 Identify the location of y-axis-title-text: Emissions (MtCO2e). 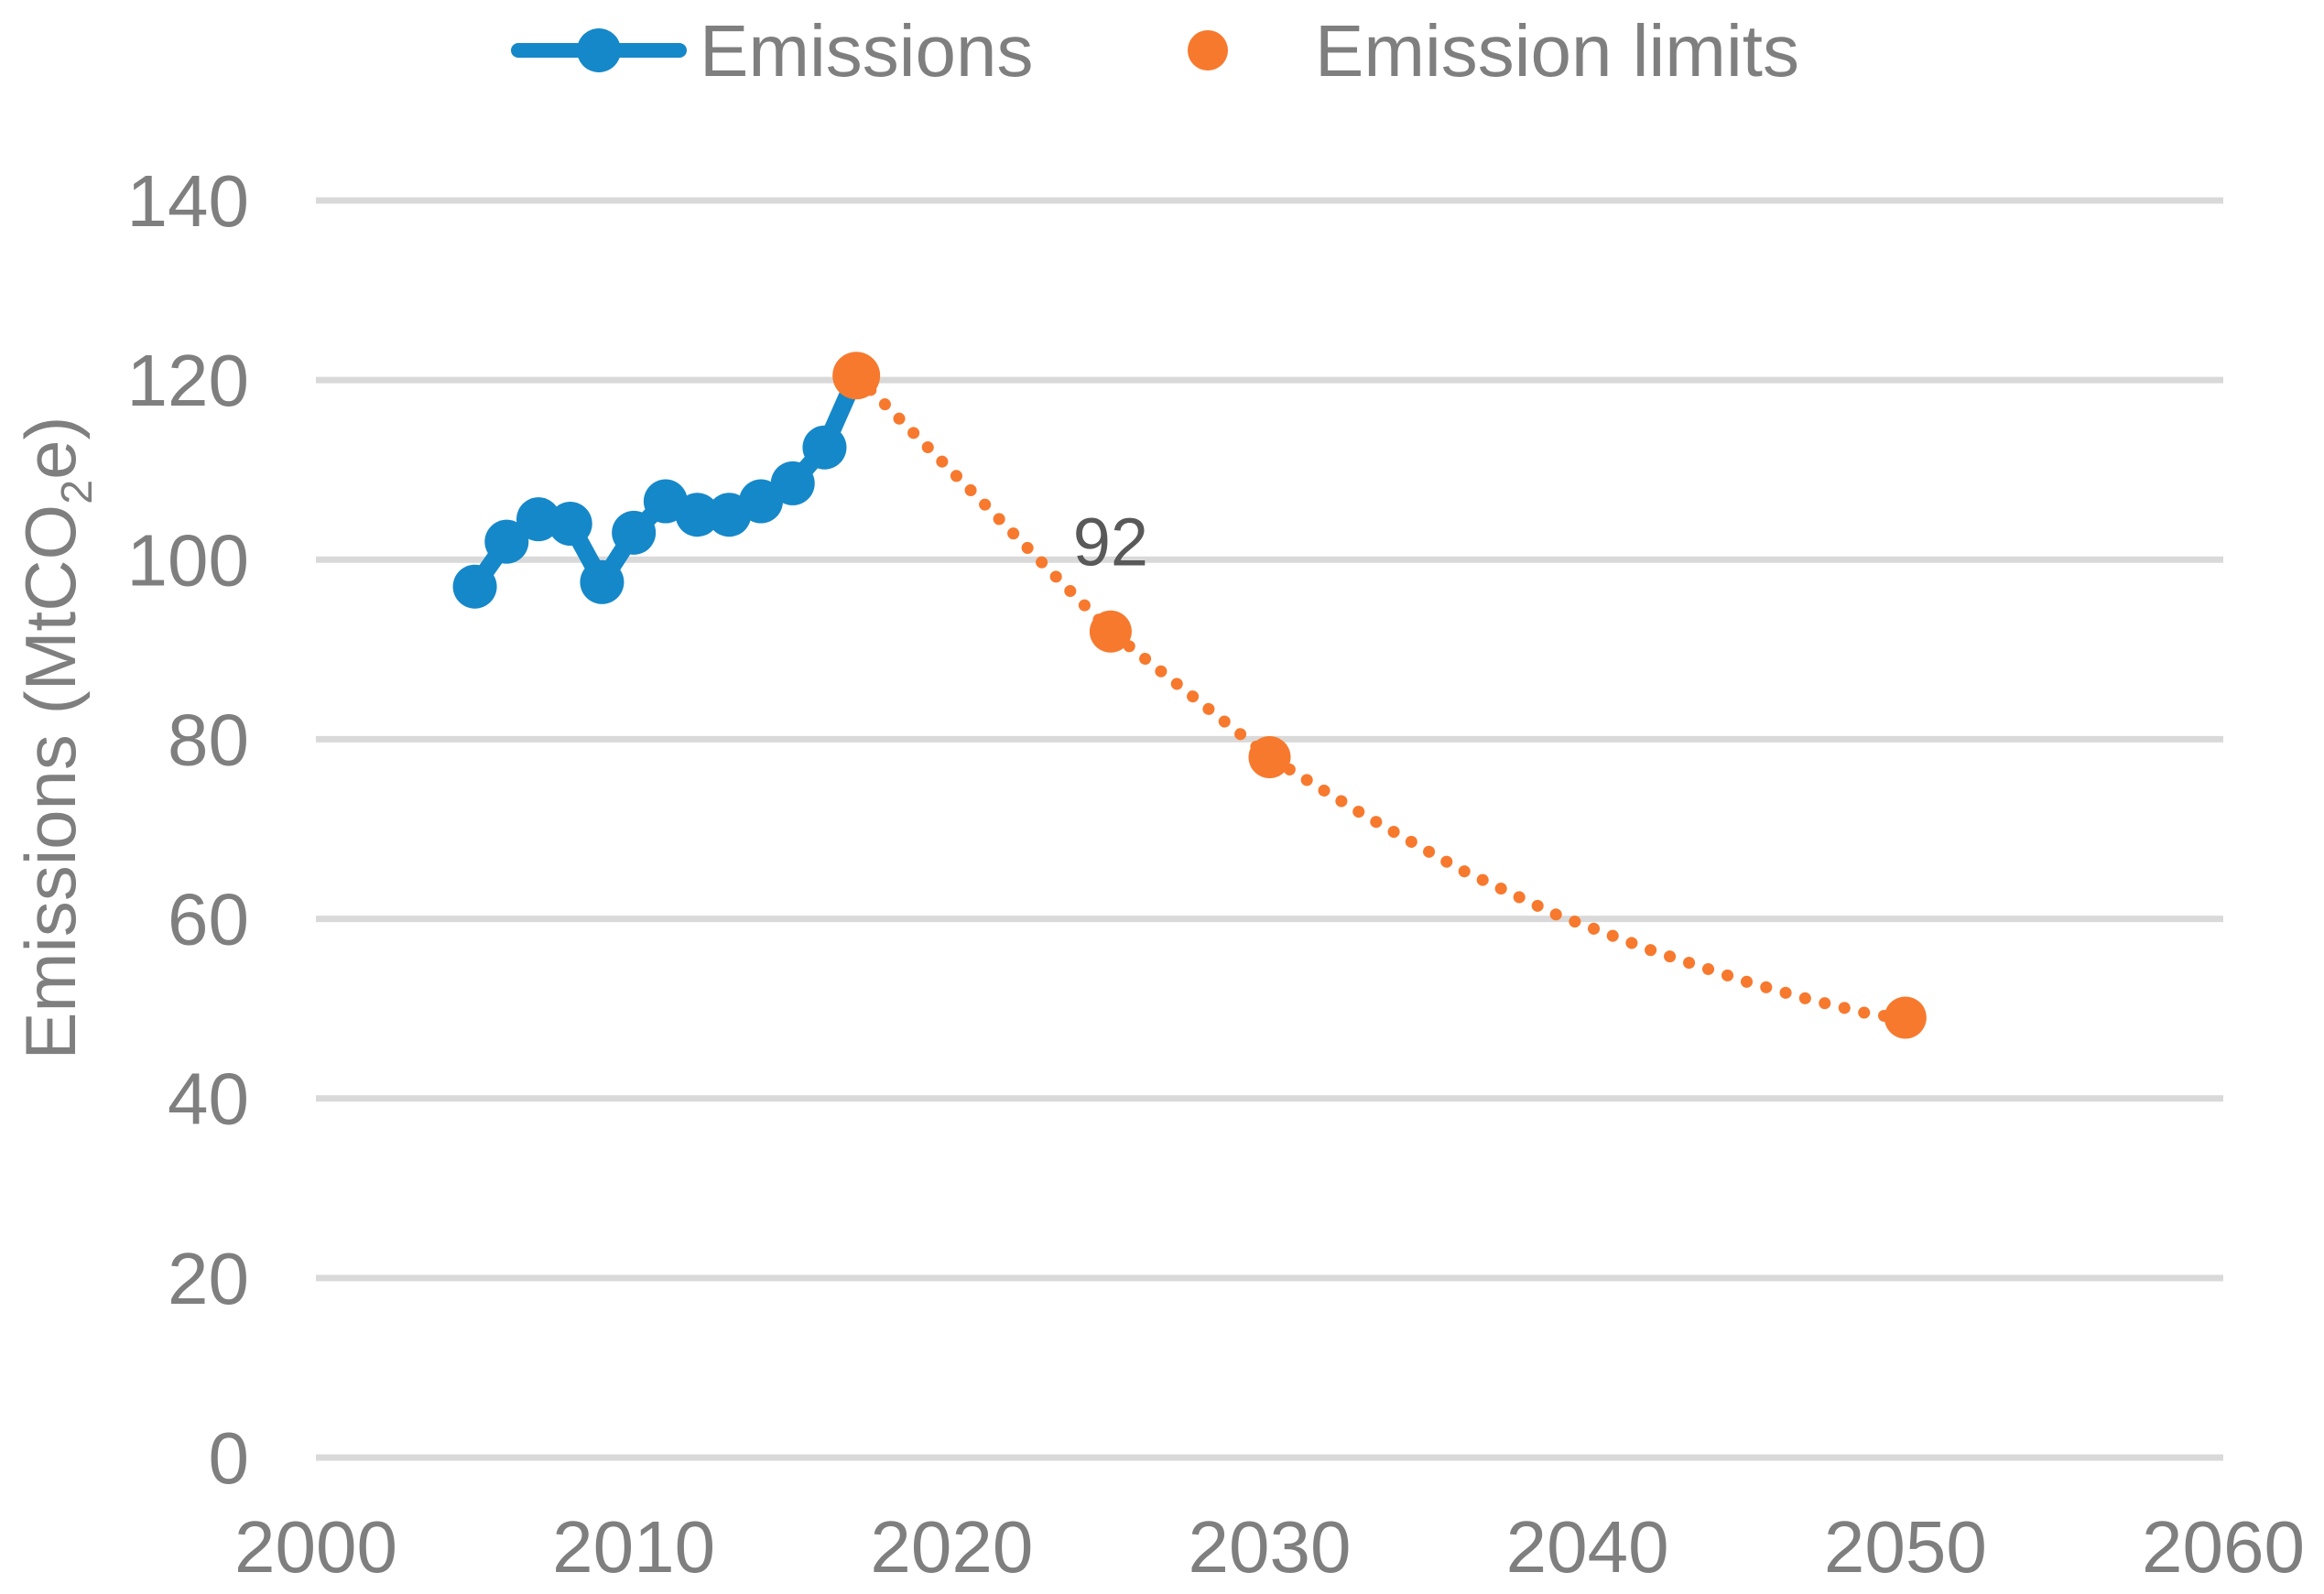
(56, 738).